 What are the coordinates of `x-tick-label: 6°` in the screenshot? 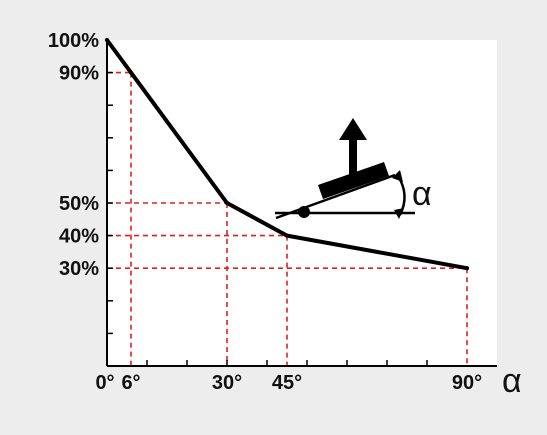 It's located at (130, 383).